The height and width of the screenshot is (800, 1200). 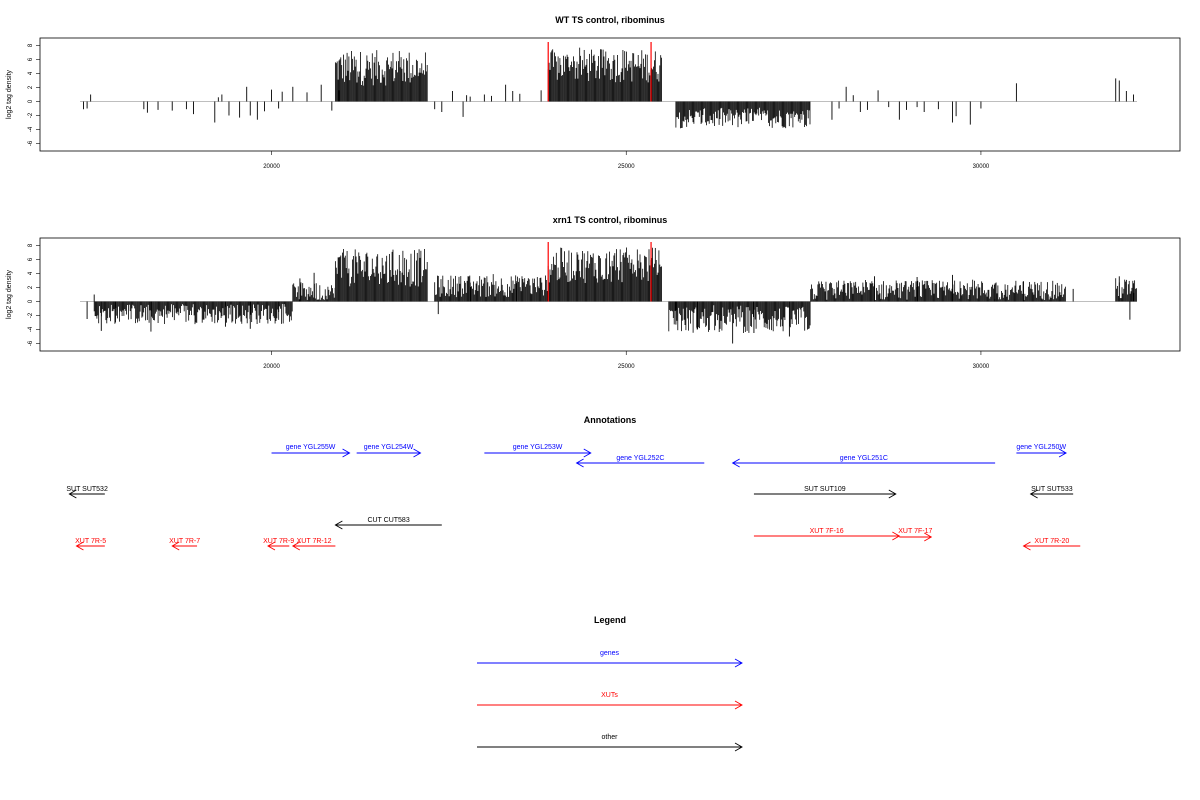 I want to click on legend-label: genes, so click(x=610, y=653).